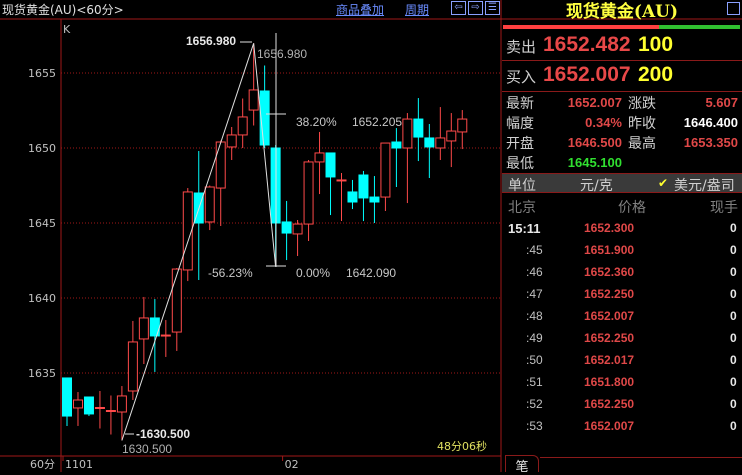 The image size is (742, 475). What do you see at coordinates (534, 294) in the screenshot?
I see `tick-time: :47` at bounding box center [534, 294].